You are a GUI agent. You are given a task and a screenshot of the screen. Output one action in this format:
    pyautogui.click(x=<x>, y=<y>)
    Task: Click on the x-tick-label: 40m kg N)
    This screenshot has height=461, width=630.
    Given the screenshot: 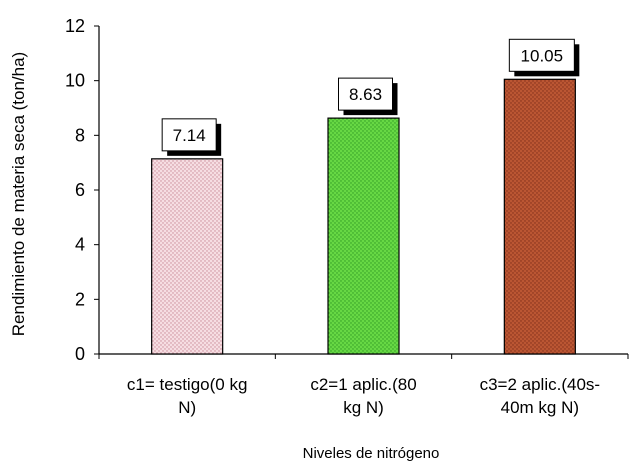 What is the action you would take?
    pyautogui.click(x=540, y=407)
    